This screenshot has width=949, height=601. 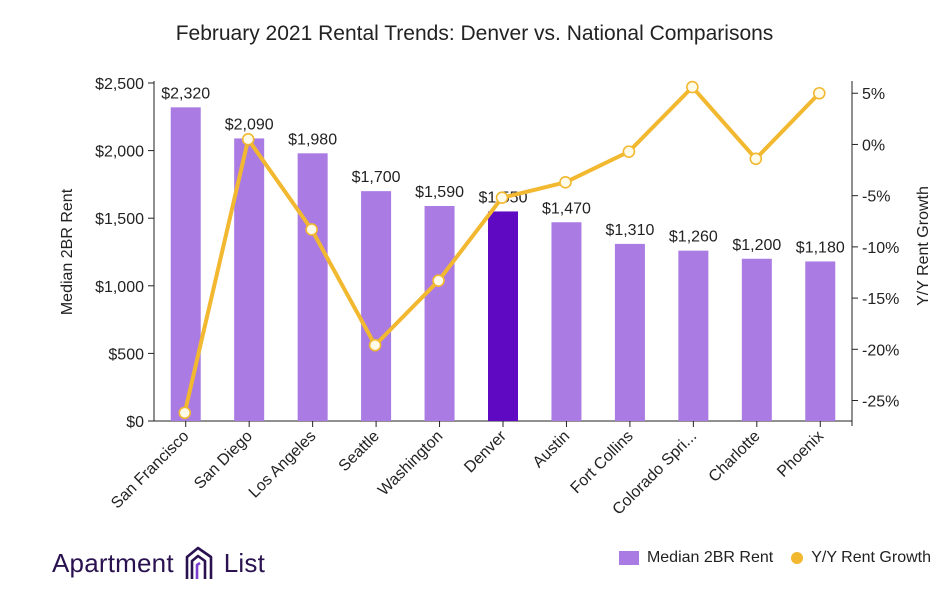 I want to click on left-tick-label: $500, so click(x=126, y=354).